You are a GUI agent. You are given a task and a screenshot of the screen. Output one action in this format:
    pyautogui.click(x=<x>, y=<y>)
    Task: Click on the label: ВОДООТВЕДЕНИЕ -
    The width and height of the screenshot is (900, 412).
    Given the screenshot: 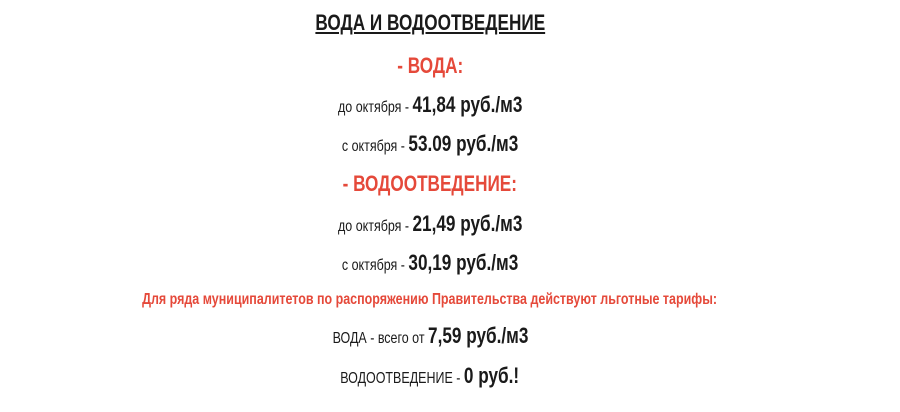 What is the action you would take?
    pyautogui.click(x=402, y=378)
    